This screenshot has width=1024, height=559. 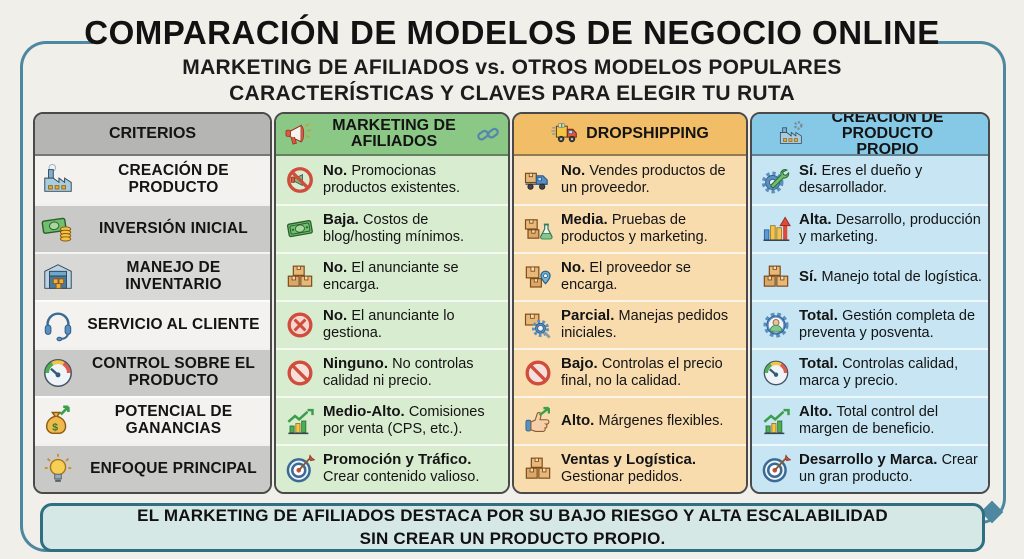 I want to click on criterion-label: POTENCIAL DE GANANCIAS, so click(x=173, y=420).